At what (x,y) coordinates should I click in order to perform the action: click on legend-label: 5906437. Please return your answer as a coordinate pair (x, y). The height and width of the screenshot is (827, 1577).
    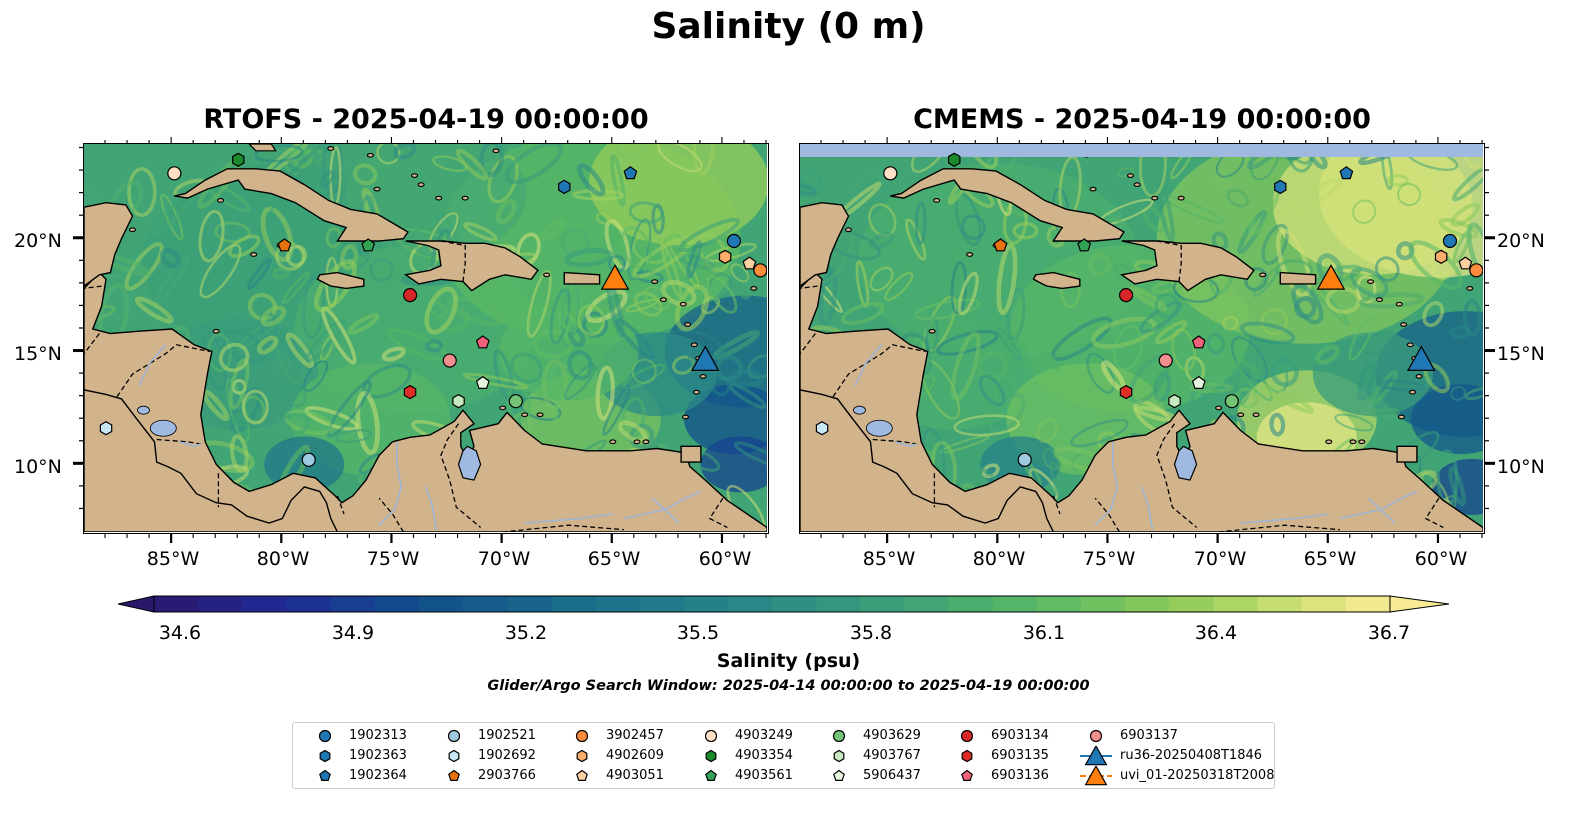
    Looking at the image, I should click on (892, 775).